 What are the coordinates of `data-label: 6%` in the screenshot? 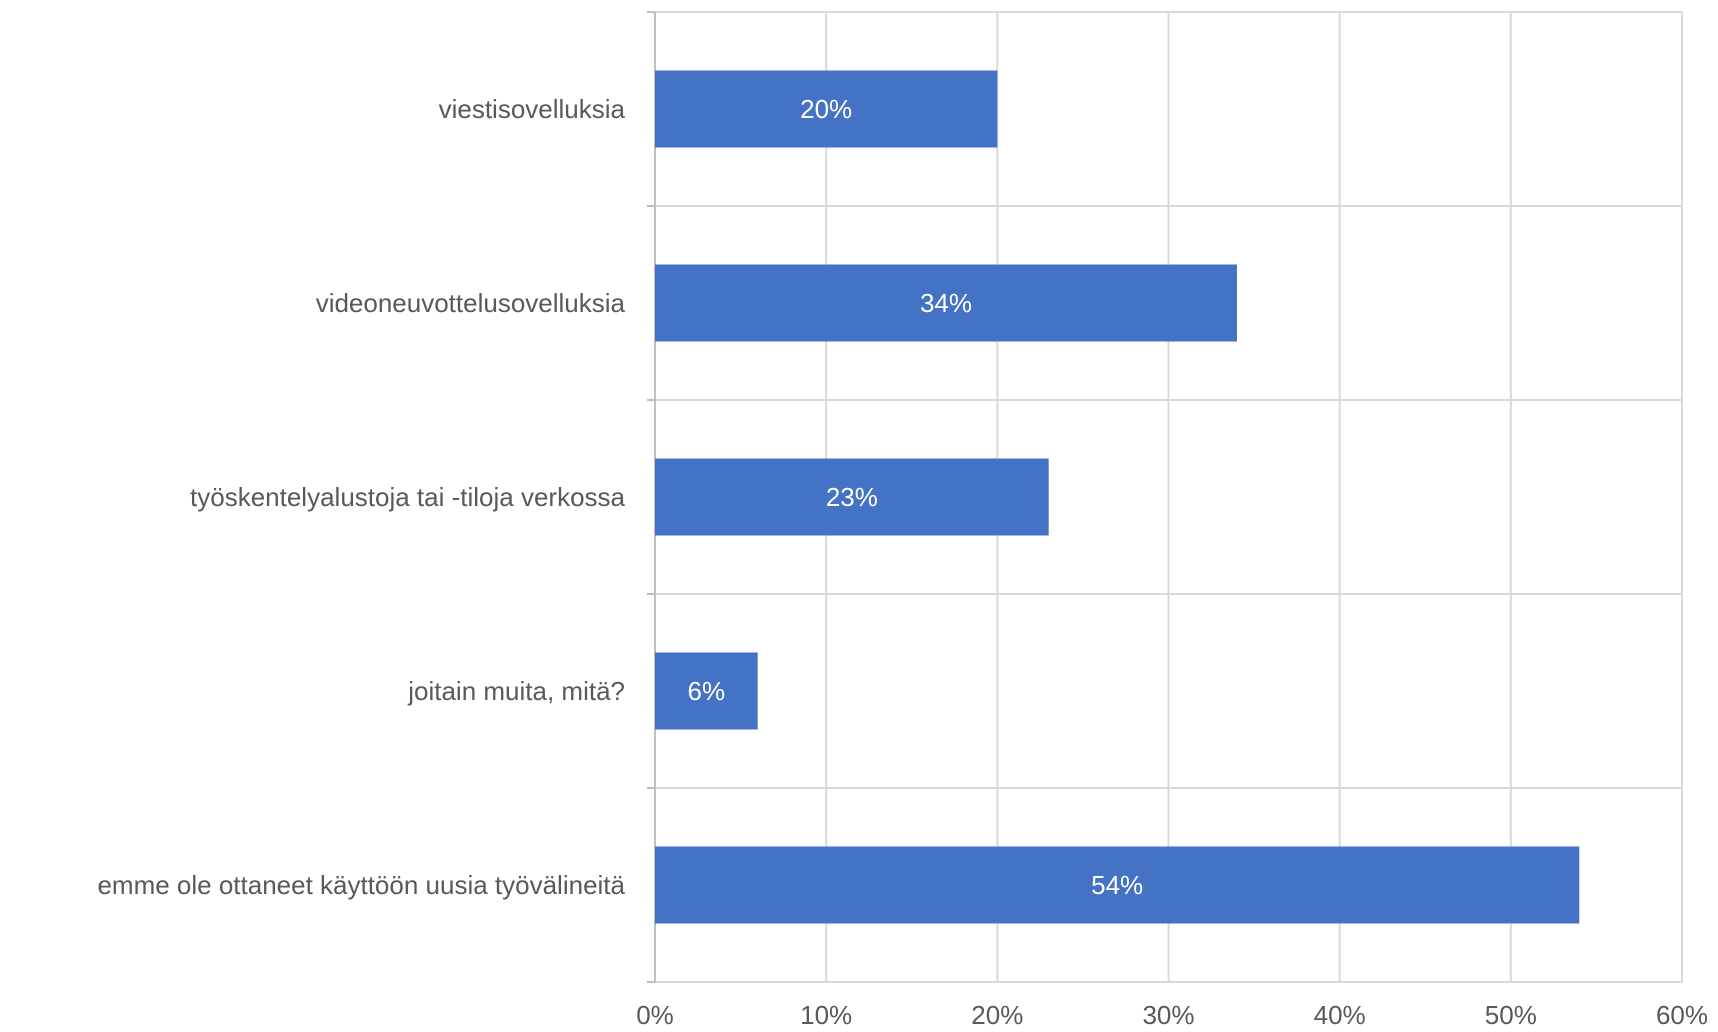 It's located at (707, 691).